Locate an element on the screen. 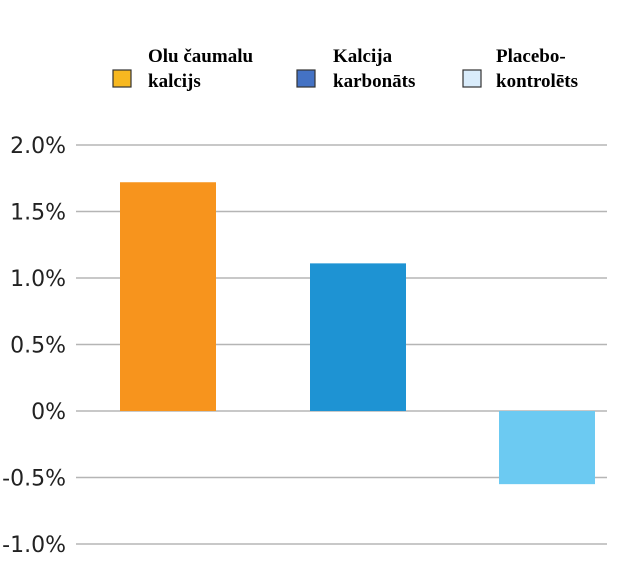 This screenshot has width=638, height=584. y-tick-label: -0.5% is located at coordinates (34, 479).